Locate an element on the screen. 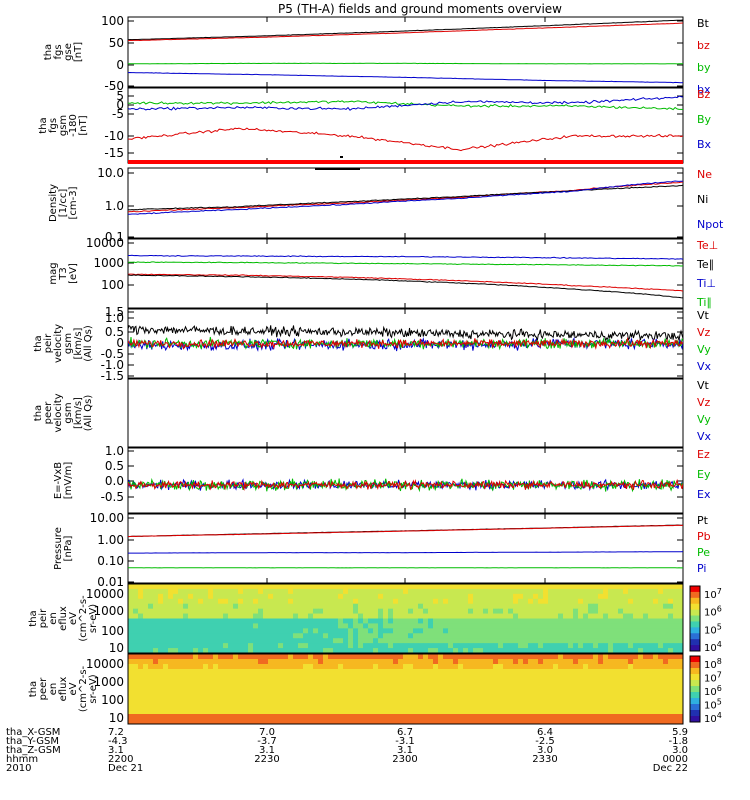  panel-frame is located at coordinates (405, 548).